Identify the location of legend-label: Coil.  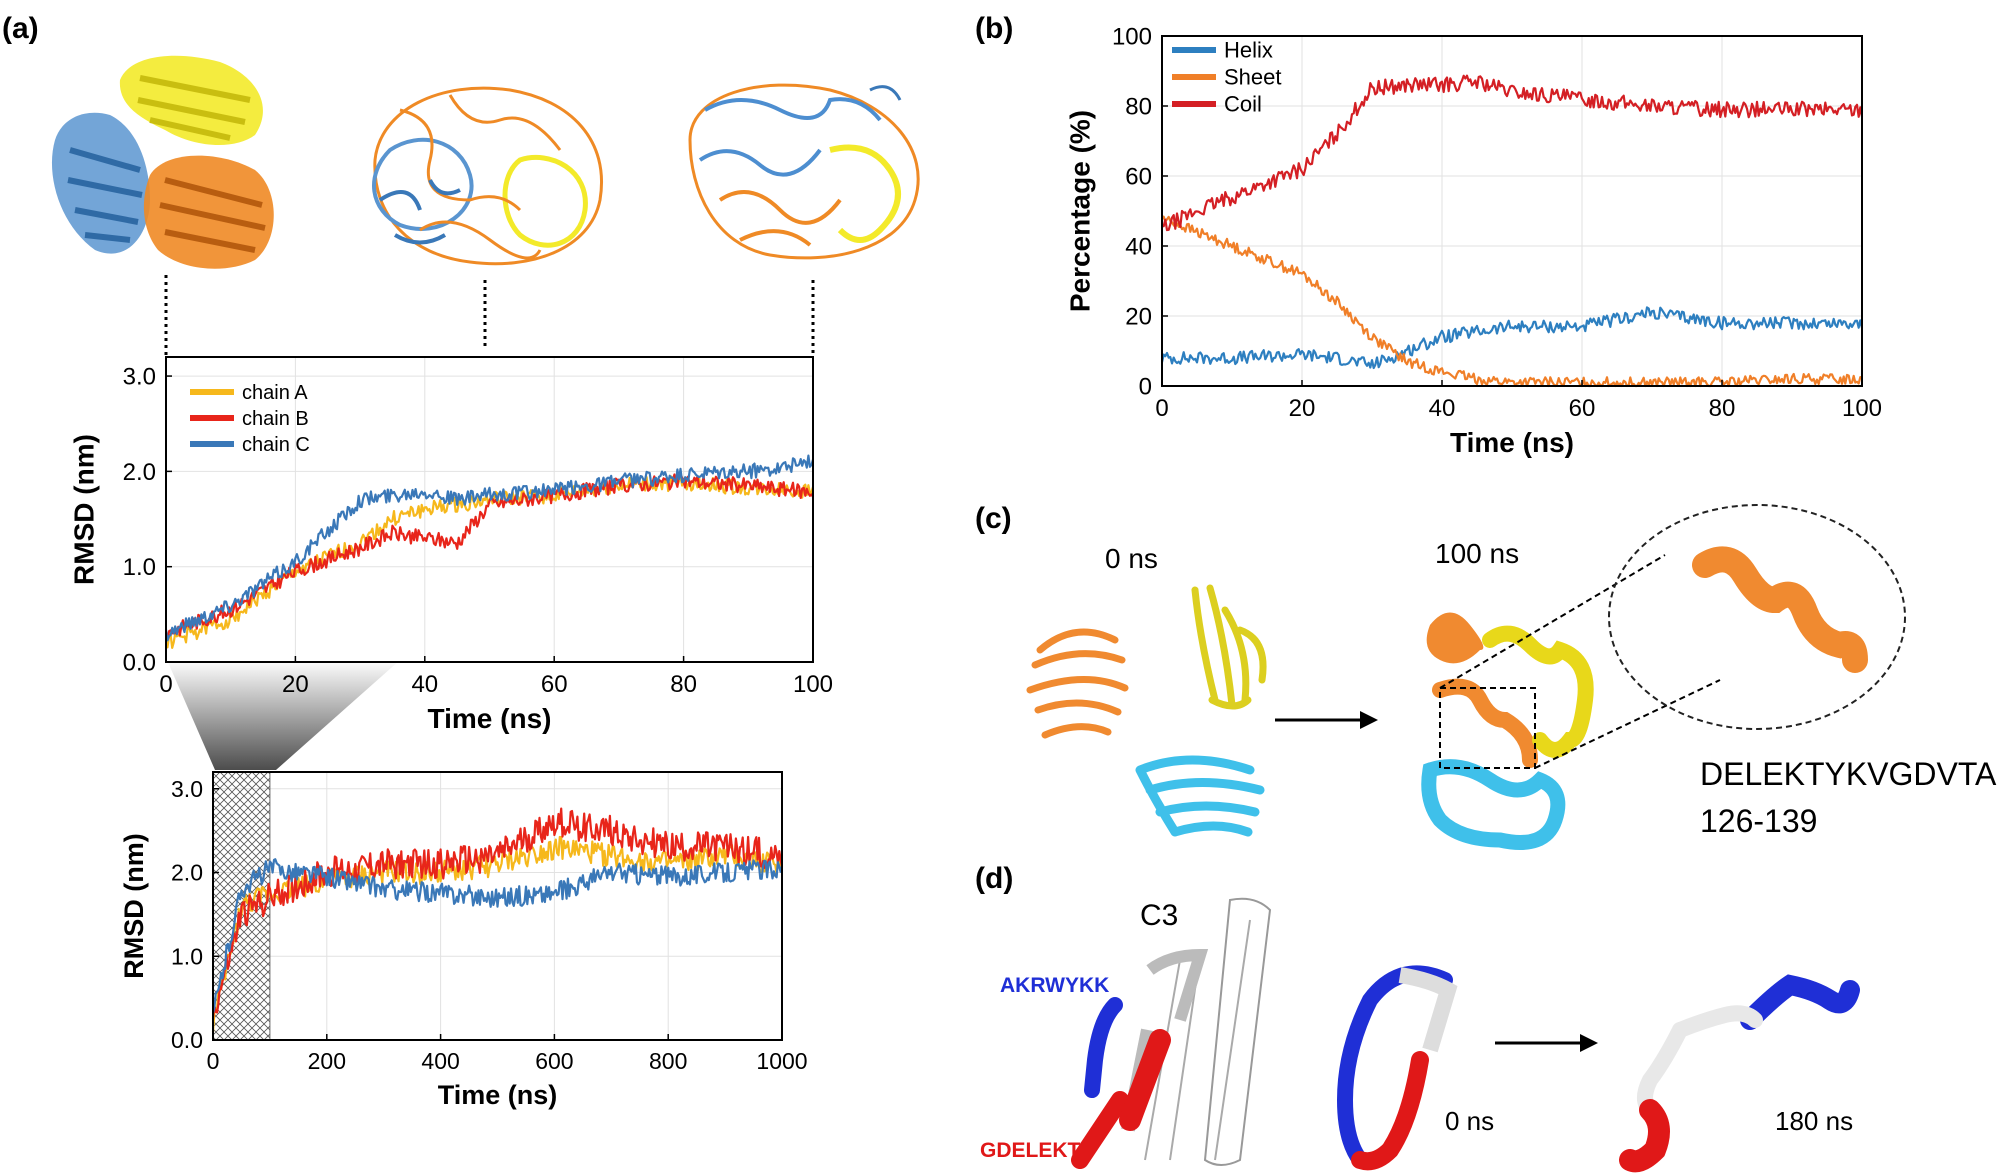
(1243, 104).